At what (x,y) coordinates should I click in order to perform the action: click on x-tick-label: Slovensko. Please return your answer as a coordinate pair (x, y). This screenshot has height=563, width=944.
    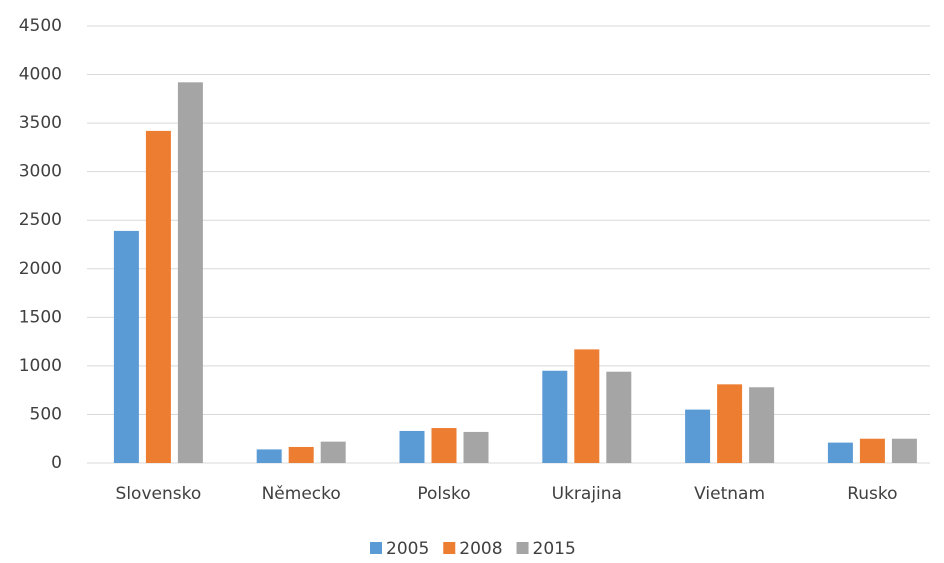
    Looking at the image, I should click on (159, 494).